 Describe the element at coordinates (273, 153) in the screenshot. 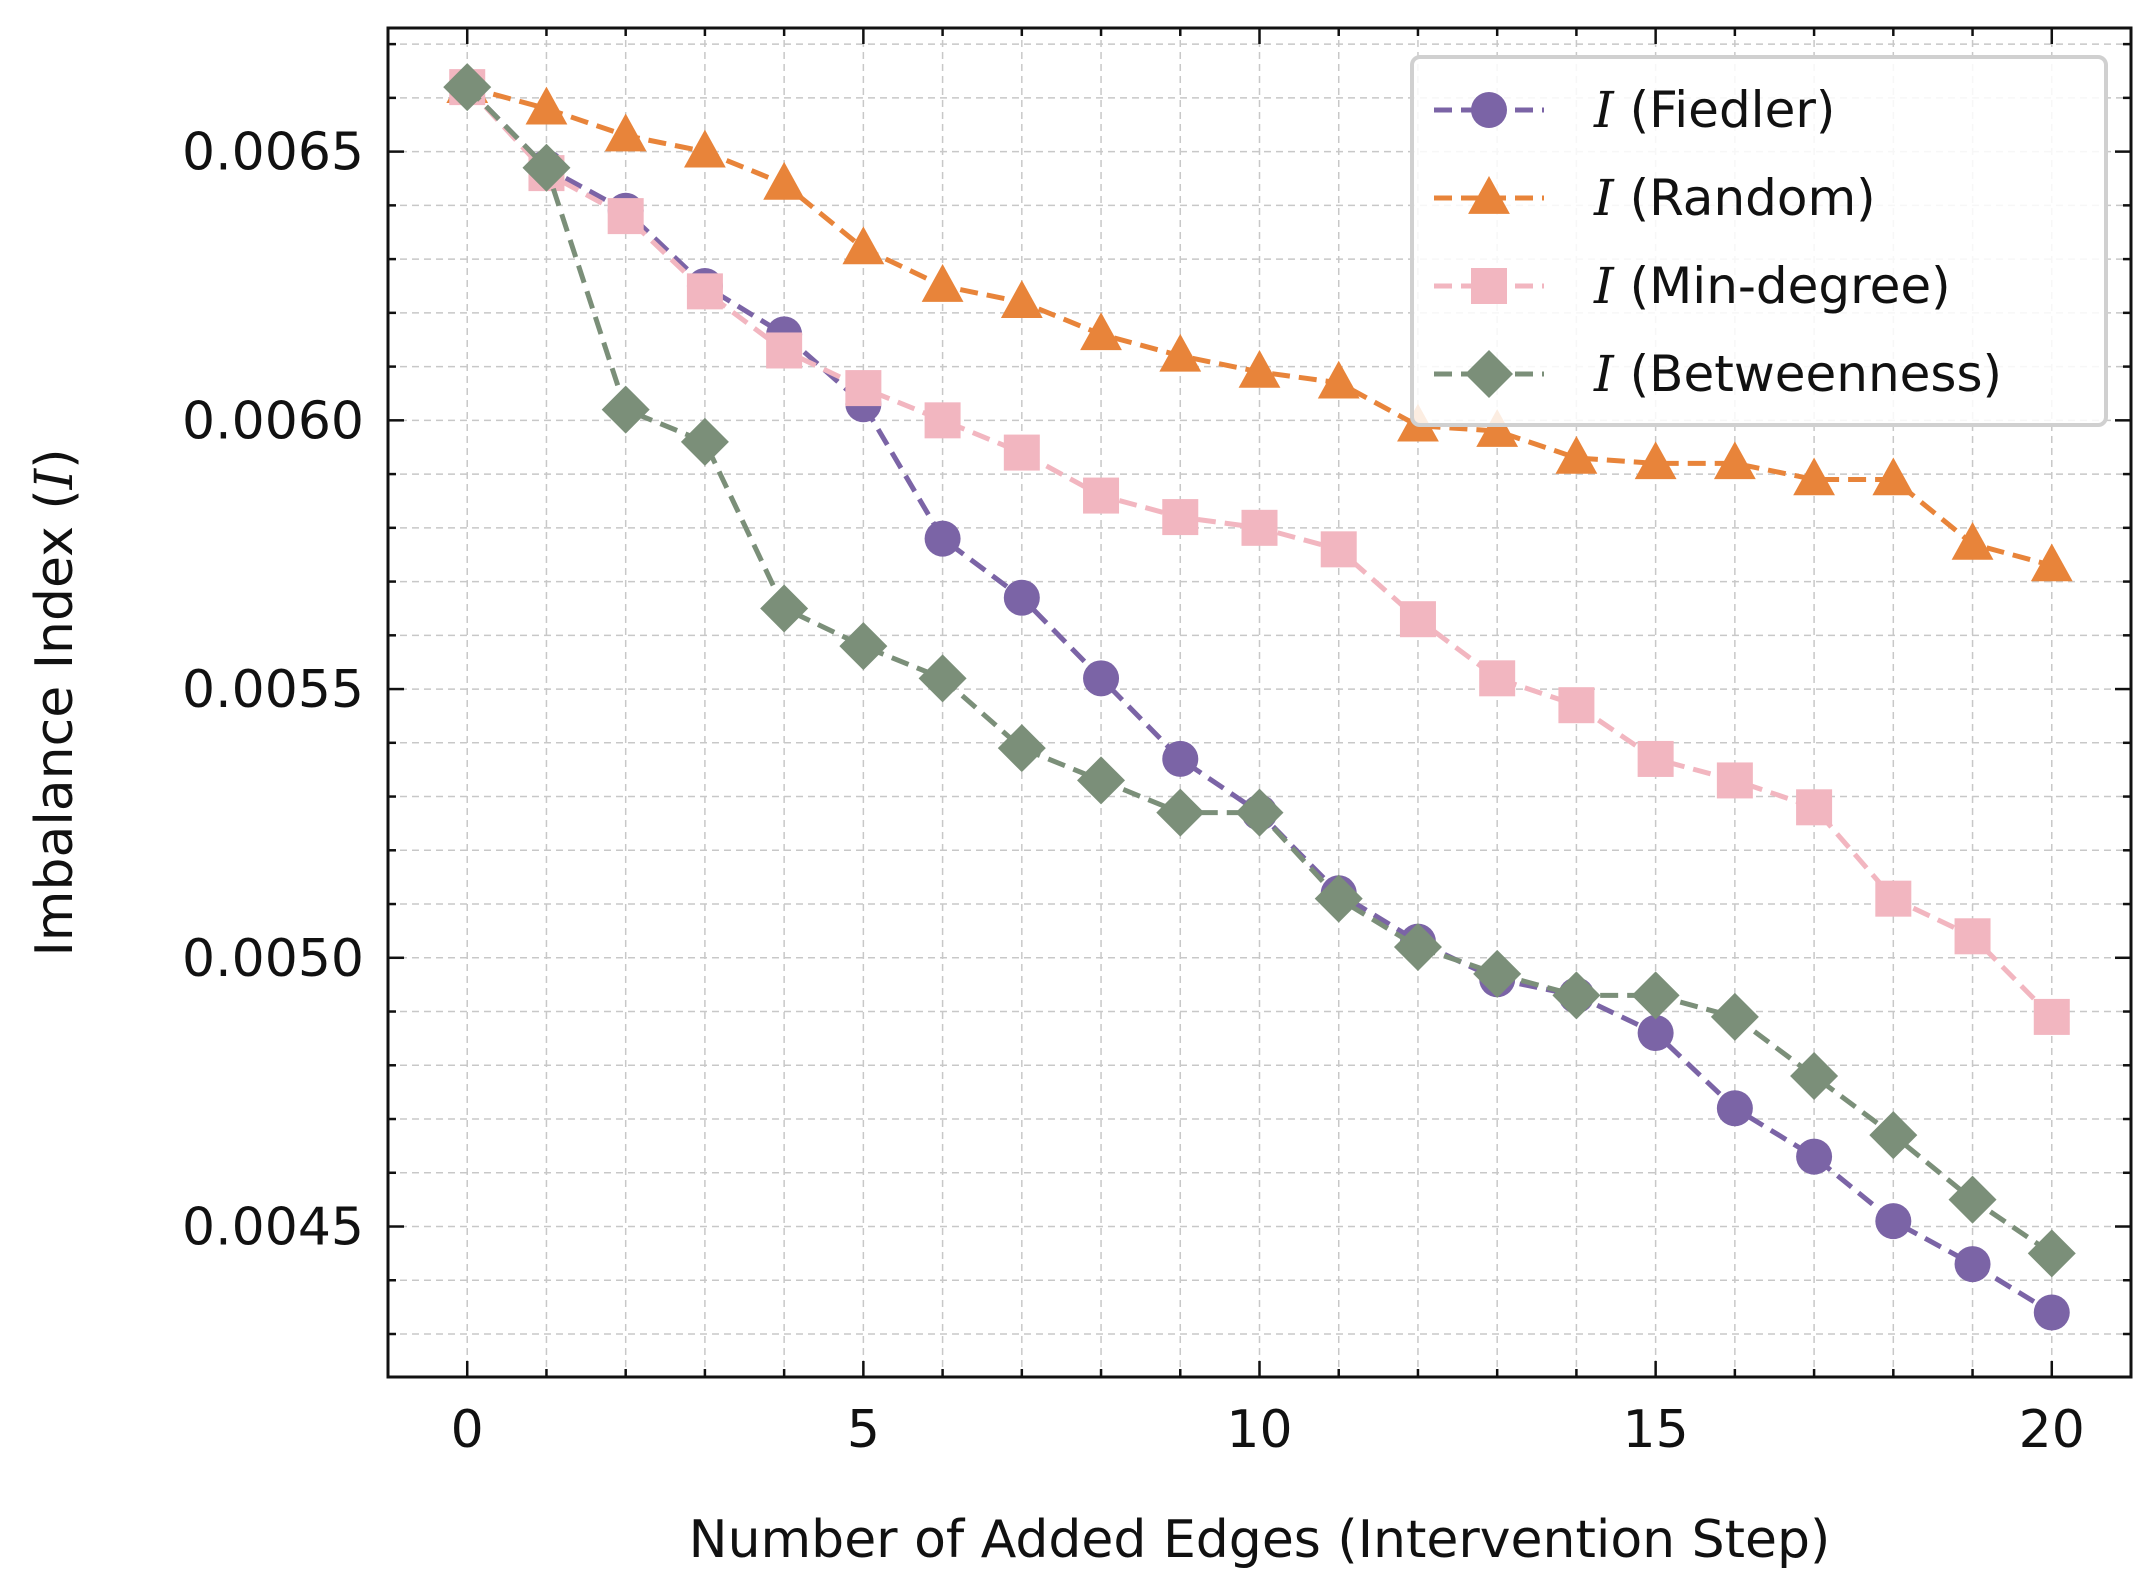

I see `y-tick-label: 0.0065` at that location.